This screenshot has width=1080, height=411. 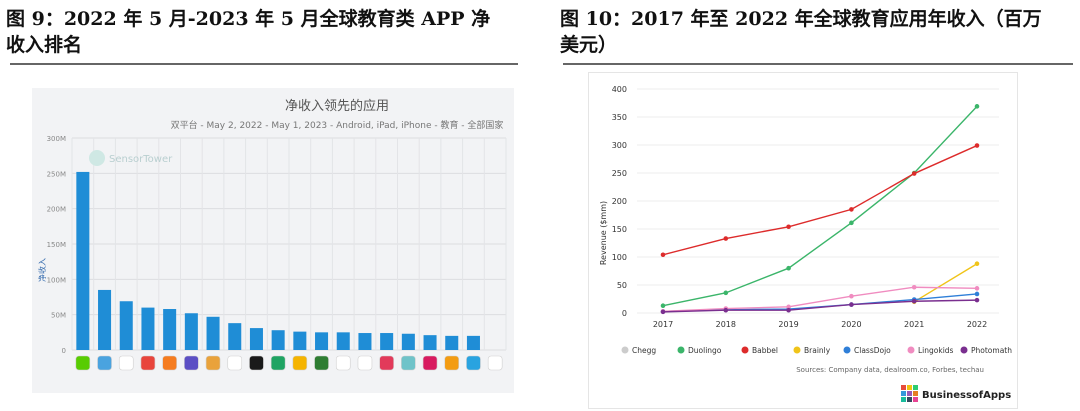 I want to click on legend-item-babbel: Babbel, so click(x=759, y=350).